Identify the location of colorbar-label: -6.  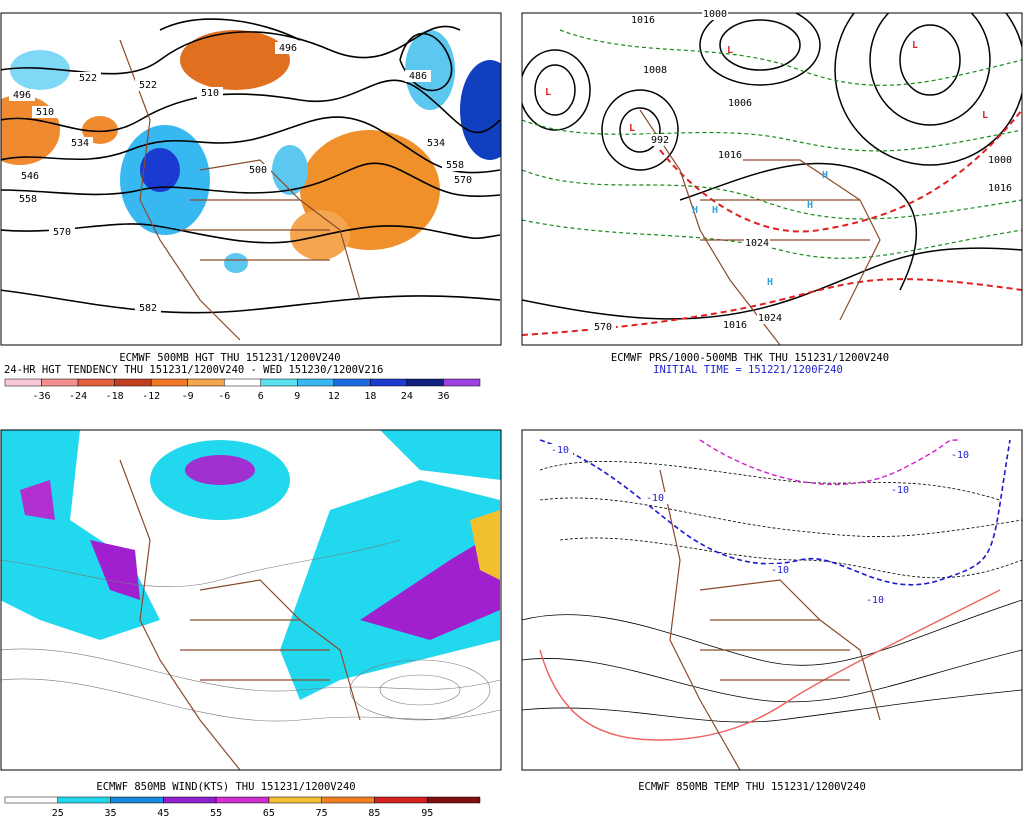
(224, 396).